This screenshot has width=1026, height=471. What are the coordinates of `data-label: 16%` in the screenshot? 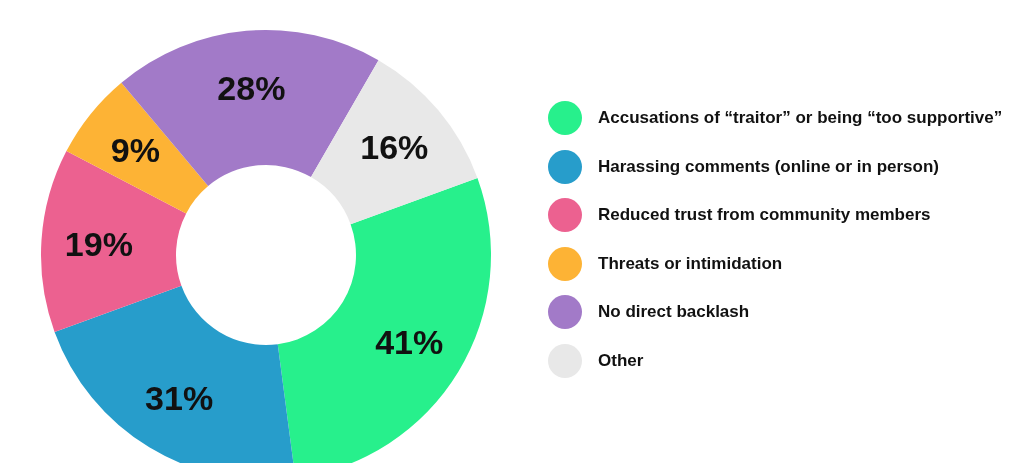 It's located at (394, 147).